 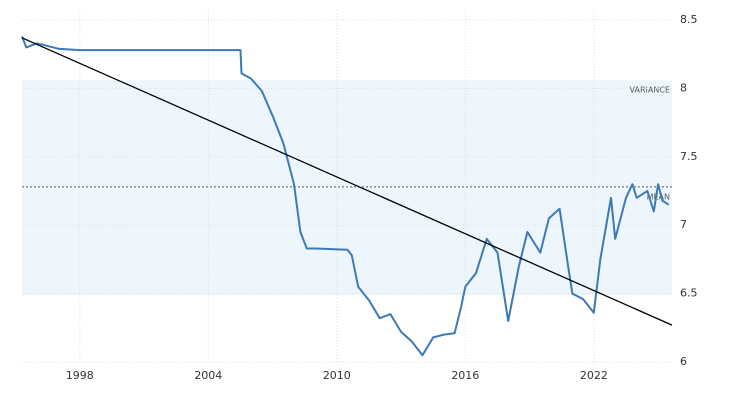 I want to click on x-tick-label: 2004, so click(x=208, y=375).